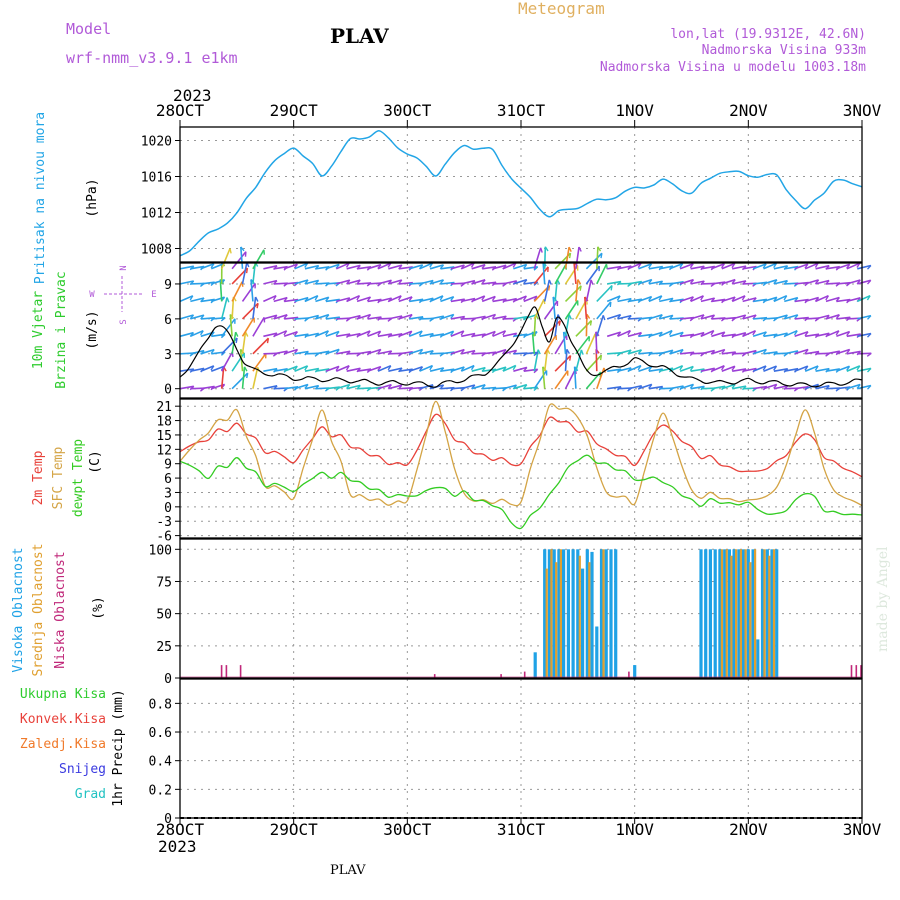  I want to click on xtick-label-bottom: 31OCT, so click(521, 829).